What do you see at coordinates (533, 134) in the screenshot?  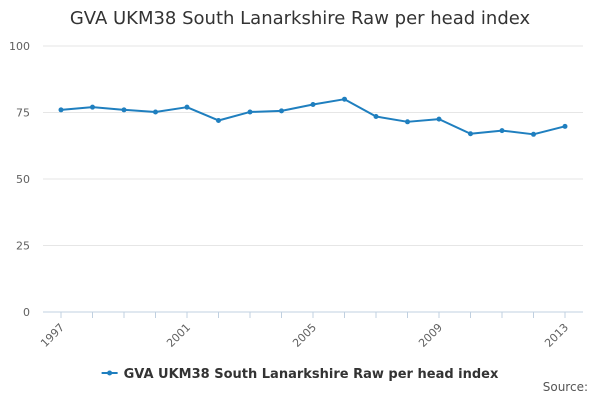 I see `data-point-2012` at bounding box center [533, 134].